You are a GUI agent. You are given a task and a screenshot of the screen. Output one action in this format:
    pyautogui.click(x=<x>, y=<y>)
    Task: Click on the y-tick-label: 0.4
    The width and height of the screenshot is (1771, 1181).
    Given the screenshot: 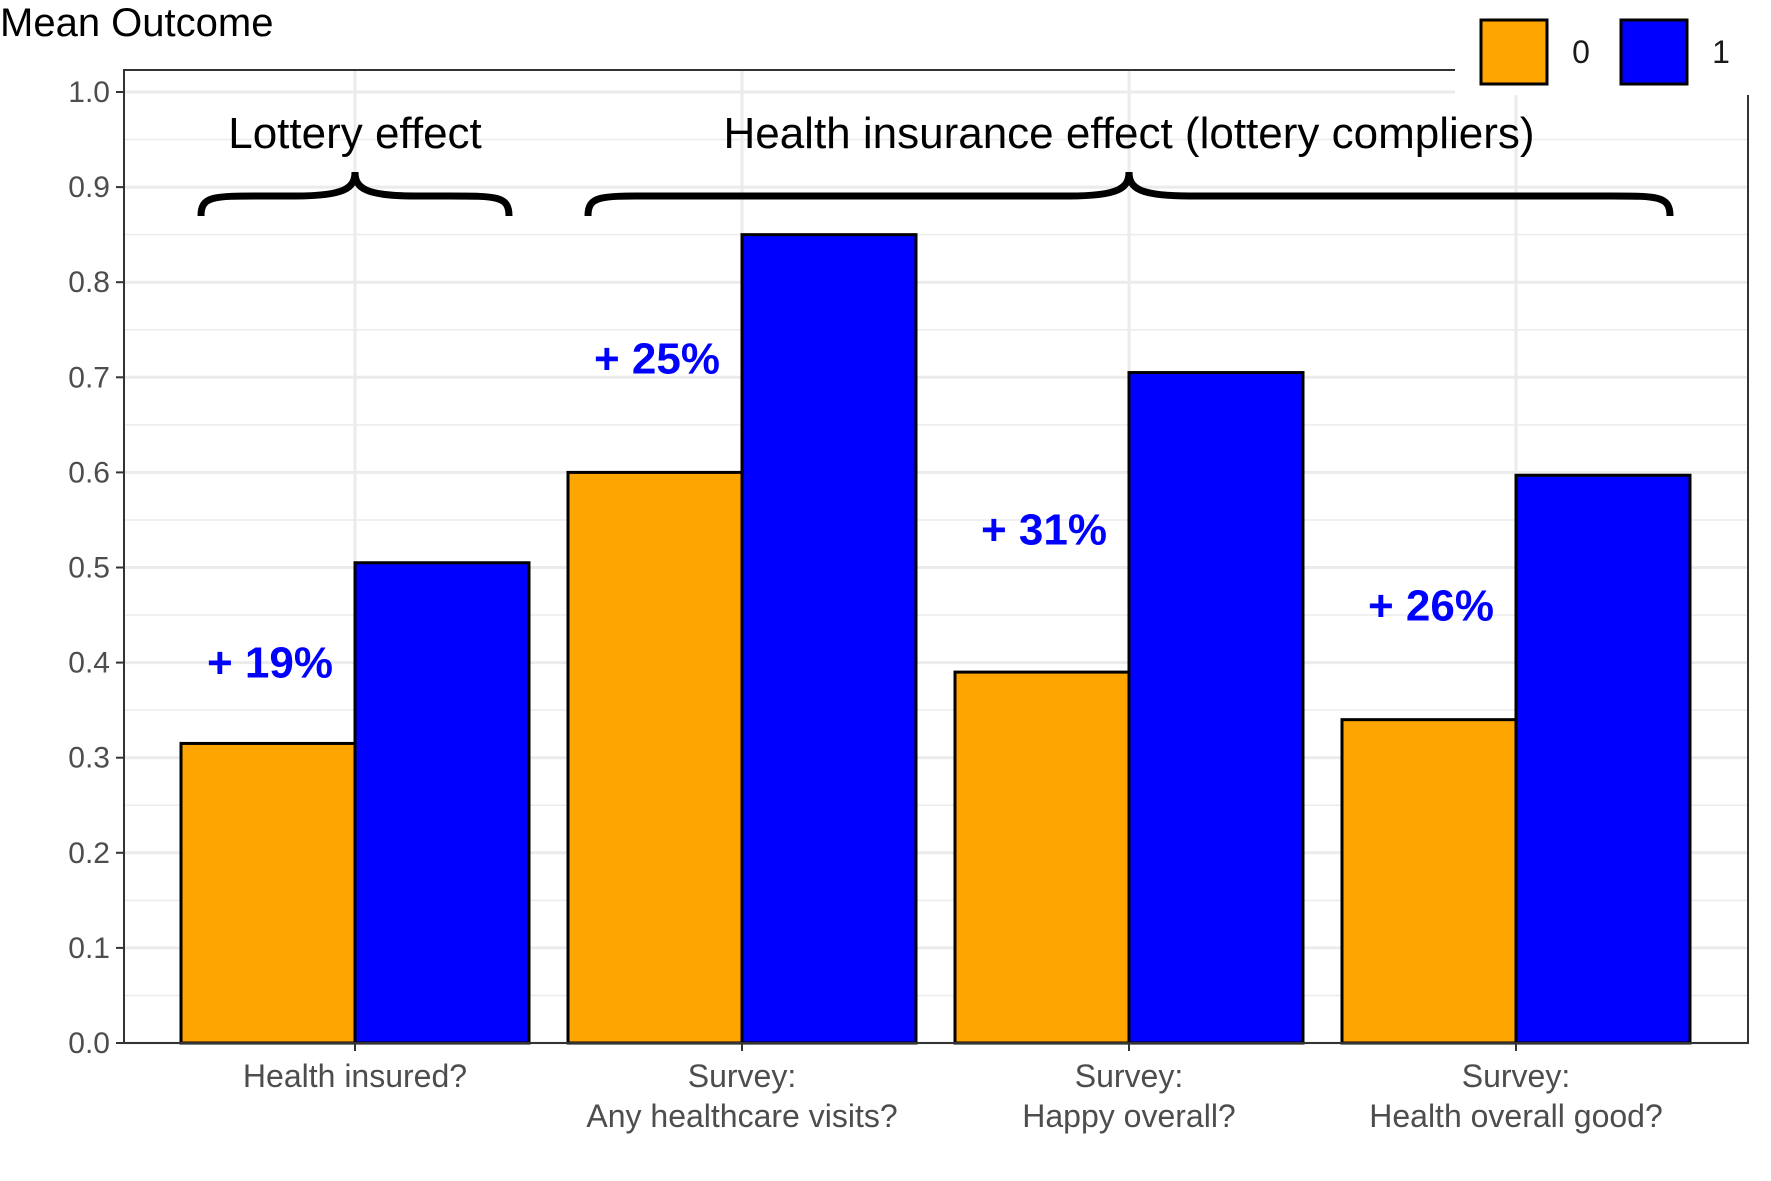 What is the action you would take?
    pyautogui.click(x=89, y=663)
    